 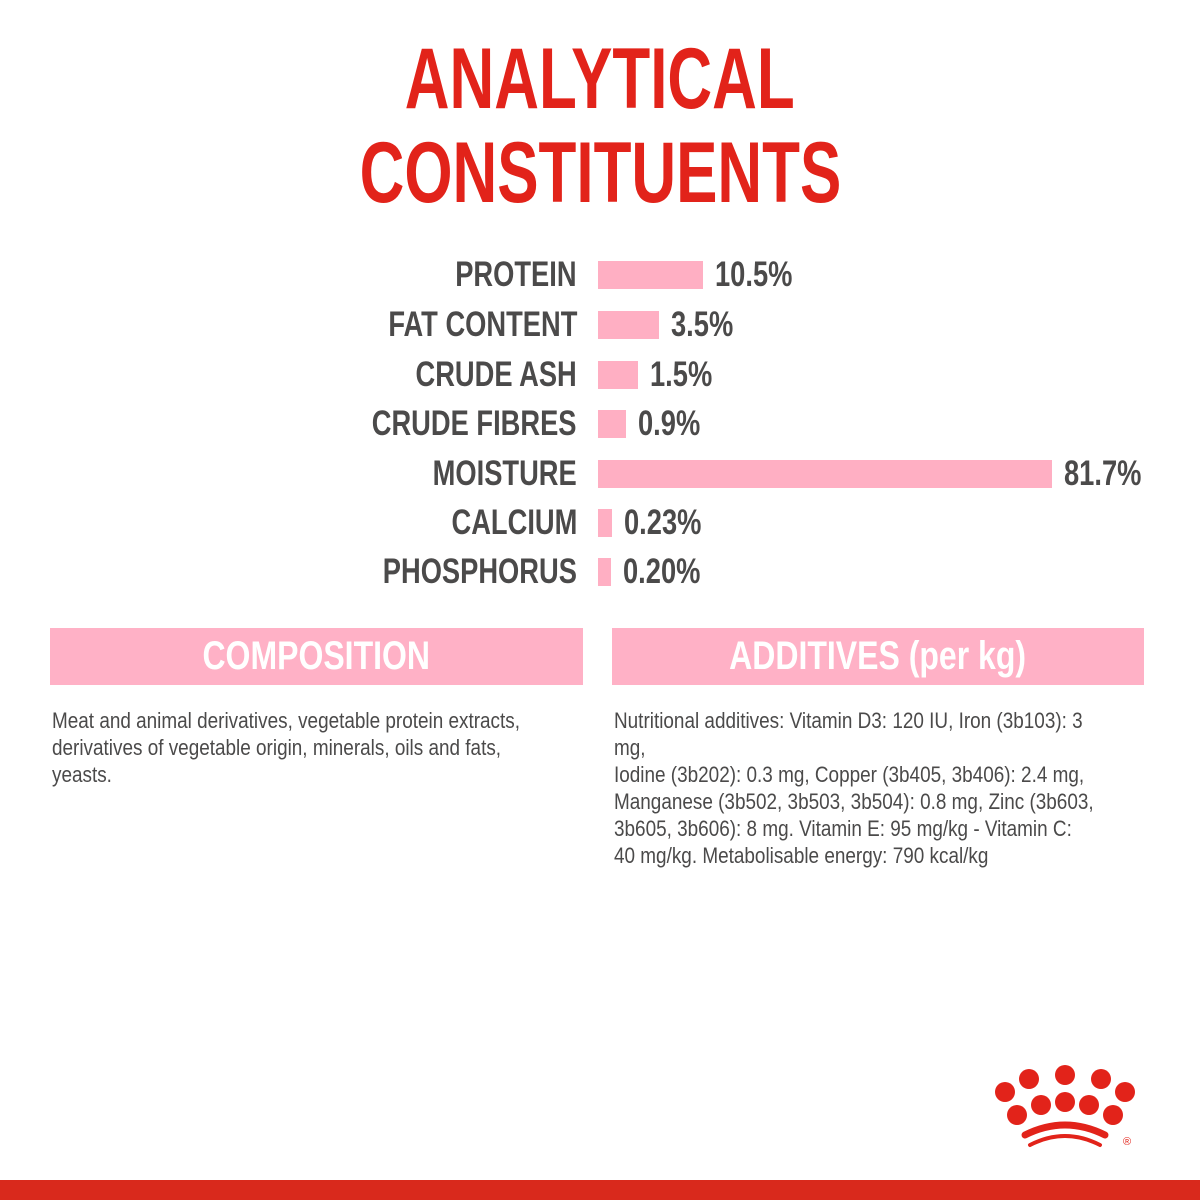 I want to click on category-label: PHOSPHORUS, so click(x=479, y=571).